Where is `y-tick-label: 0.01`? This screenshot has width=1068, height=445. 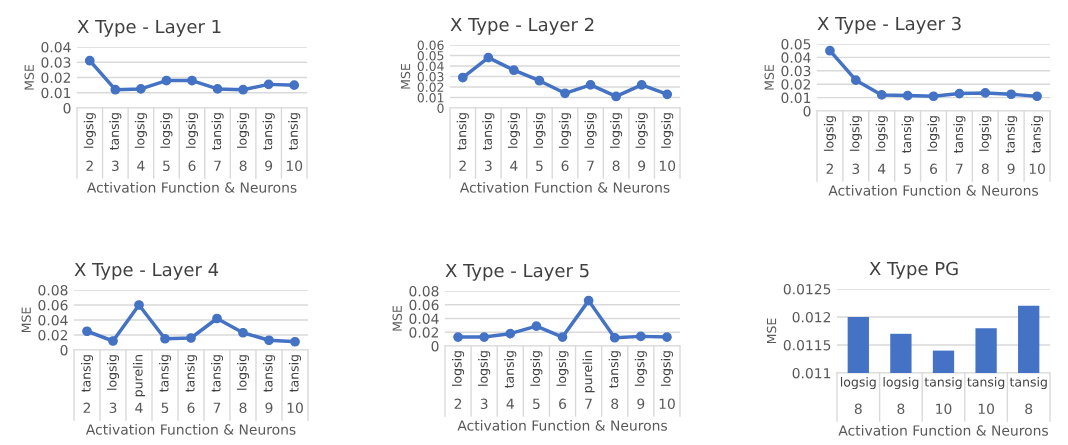
y-tick-label: 0.01 is located at coordinates (56, 93).